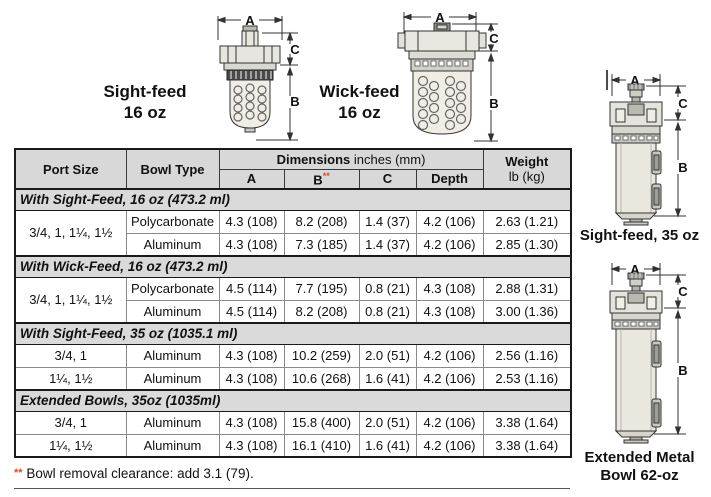  What do you see at coordinates (321, 378) in the screenshot?
I see `dim-b-cell: 10.6 (268)` at bounding box center [321, 378].